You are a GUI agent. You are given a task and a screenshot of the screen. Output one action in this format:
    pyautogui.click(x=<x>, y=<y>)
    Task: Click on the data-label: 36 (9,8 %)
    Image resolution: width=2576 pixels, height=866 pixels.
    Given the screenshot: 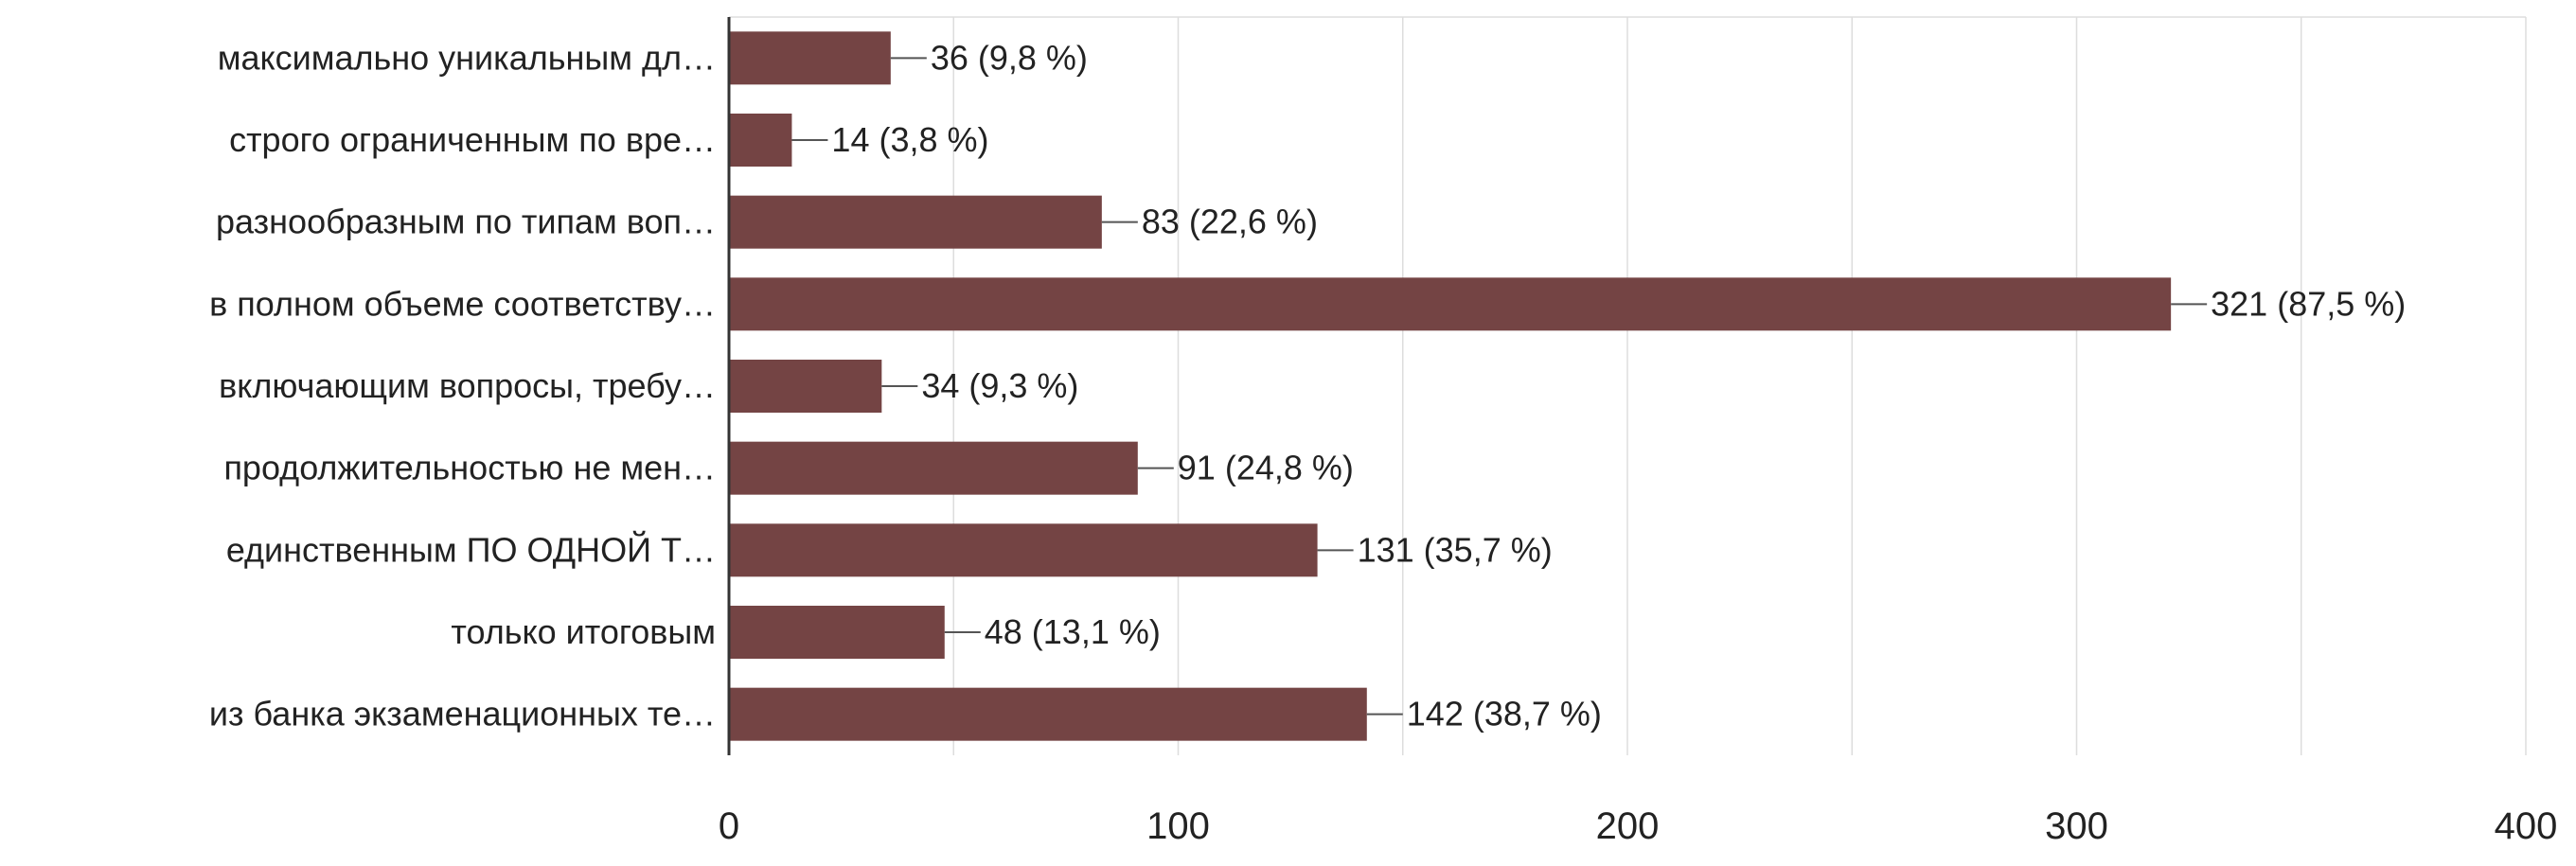 What is the action you would take?
    pyautogui.click(x=1010, y=57)
    